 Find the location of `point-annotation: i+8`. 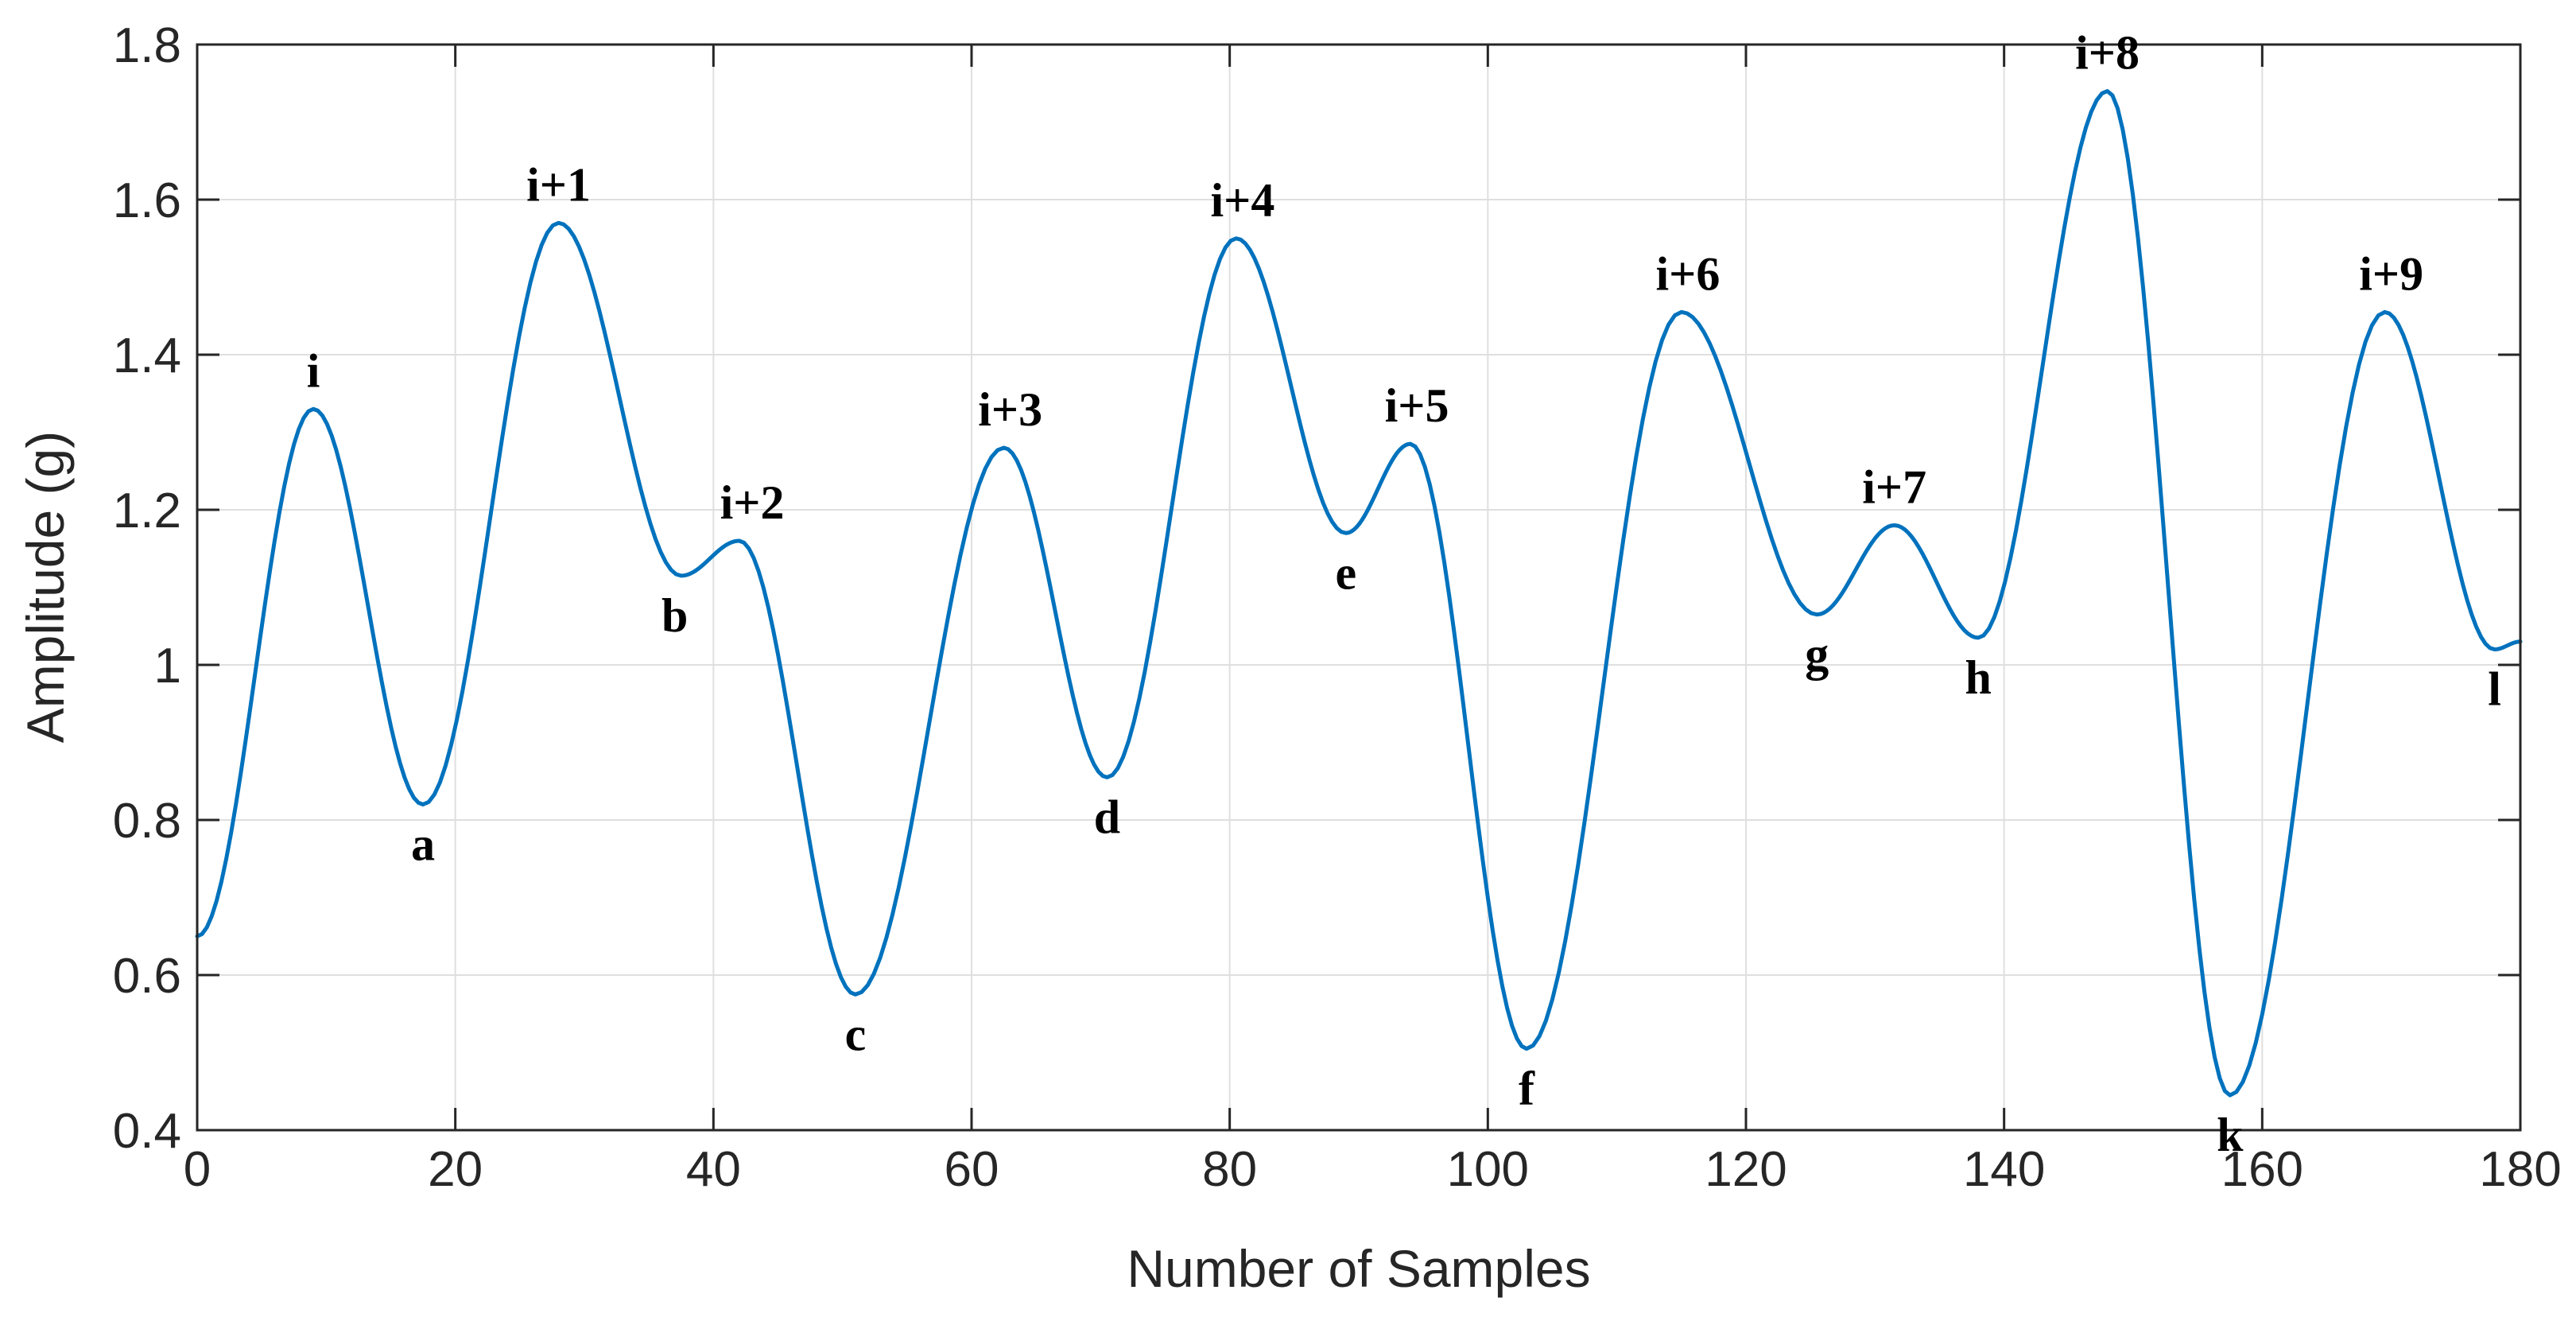

point-annotation: i+8 is located at coordinates (2107, 53).